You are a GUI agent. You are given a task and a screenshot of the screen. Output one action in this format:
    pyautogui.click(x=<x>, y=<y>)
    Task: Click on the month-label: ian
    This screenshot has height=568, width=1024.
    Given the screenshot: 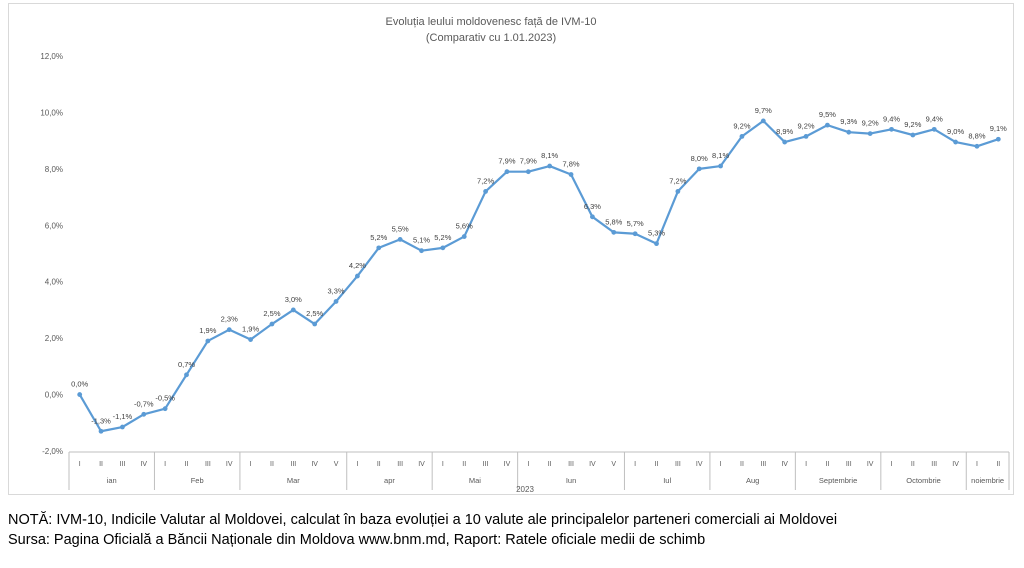 What is the action you would take?
    pyautogui.click(x=112, y=480)
    